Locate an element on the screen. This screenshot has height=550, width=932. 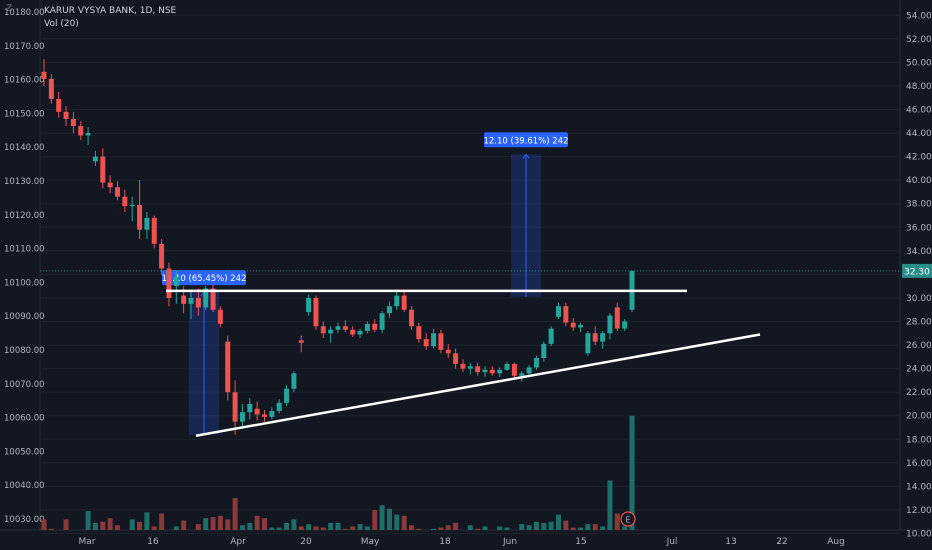
volume-indicator-label: Vol (20) is located at coordinates (61, 24).